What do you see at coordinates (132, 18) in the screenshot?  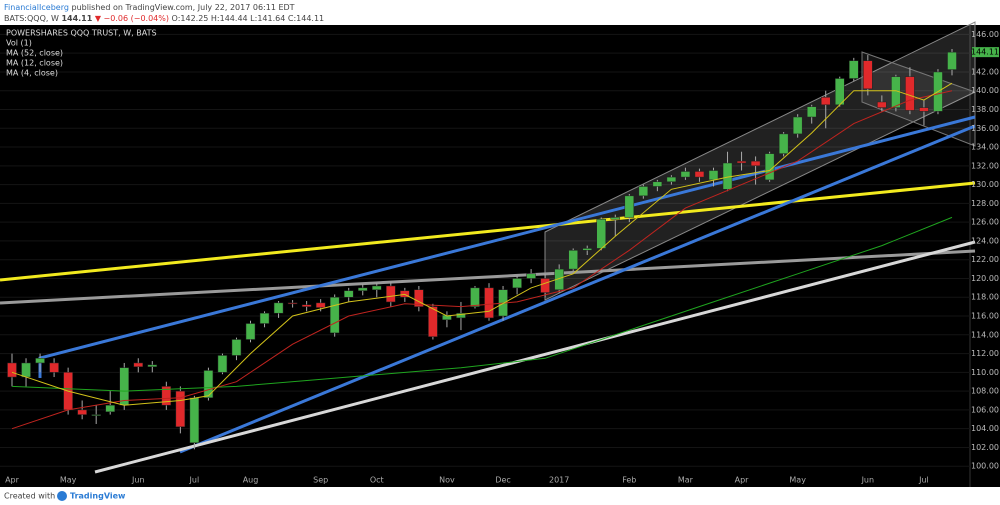 I see `price-change: ▼ −0.06 (−0.04%)` at bounding box center [132, 18].